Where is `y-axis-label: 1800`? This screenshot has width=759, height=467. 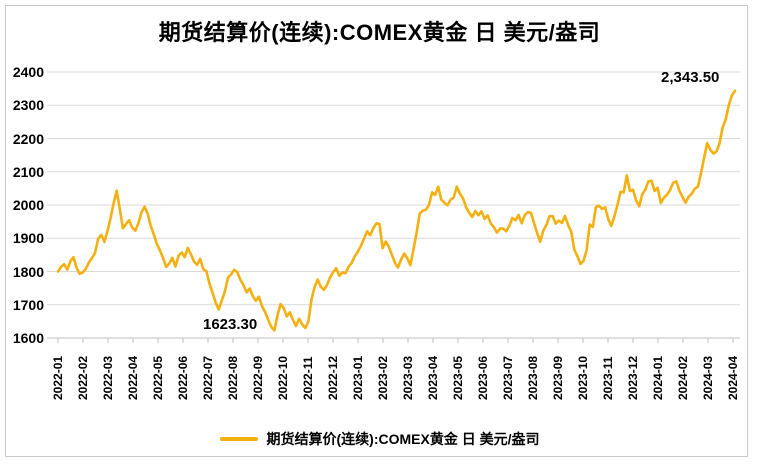
y-axis-label: 1800 is located at coordinates (28, 271).